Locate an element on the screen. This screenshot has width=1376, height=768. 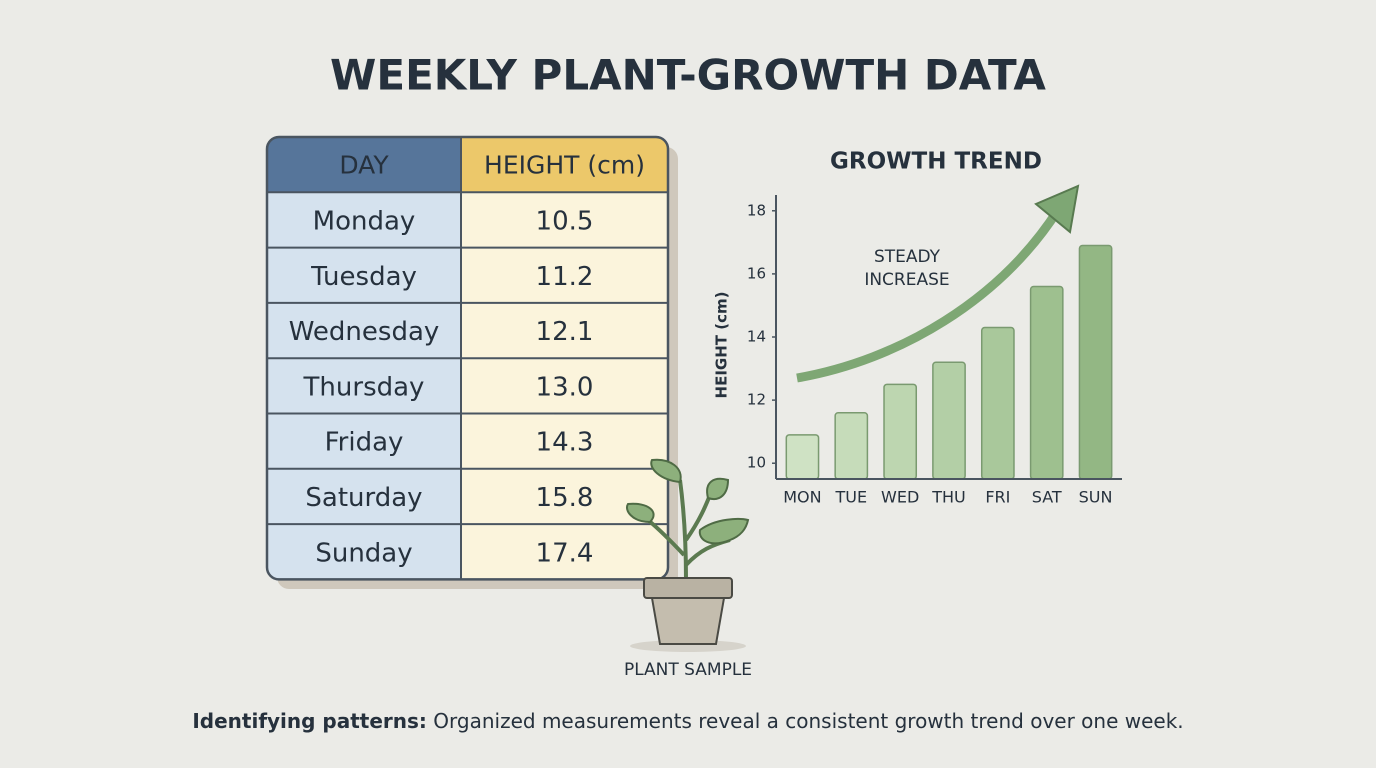
height-cell: 11.2 is located at coordinates (565, 277).